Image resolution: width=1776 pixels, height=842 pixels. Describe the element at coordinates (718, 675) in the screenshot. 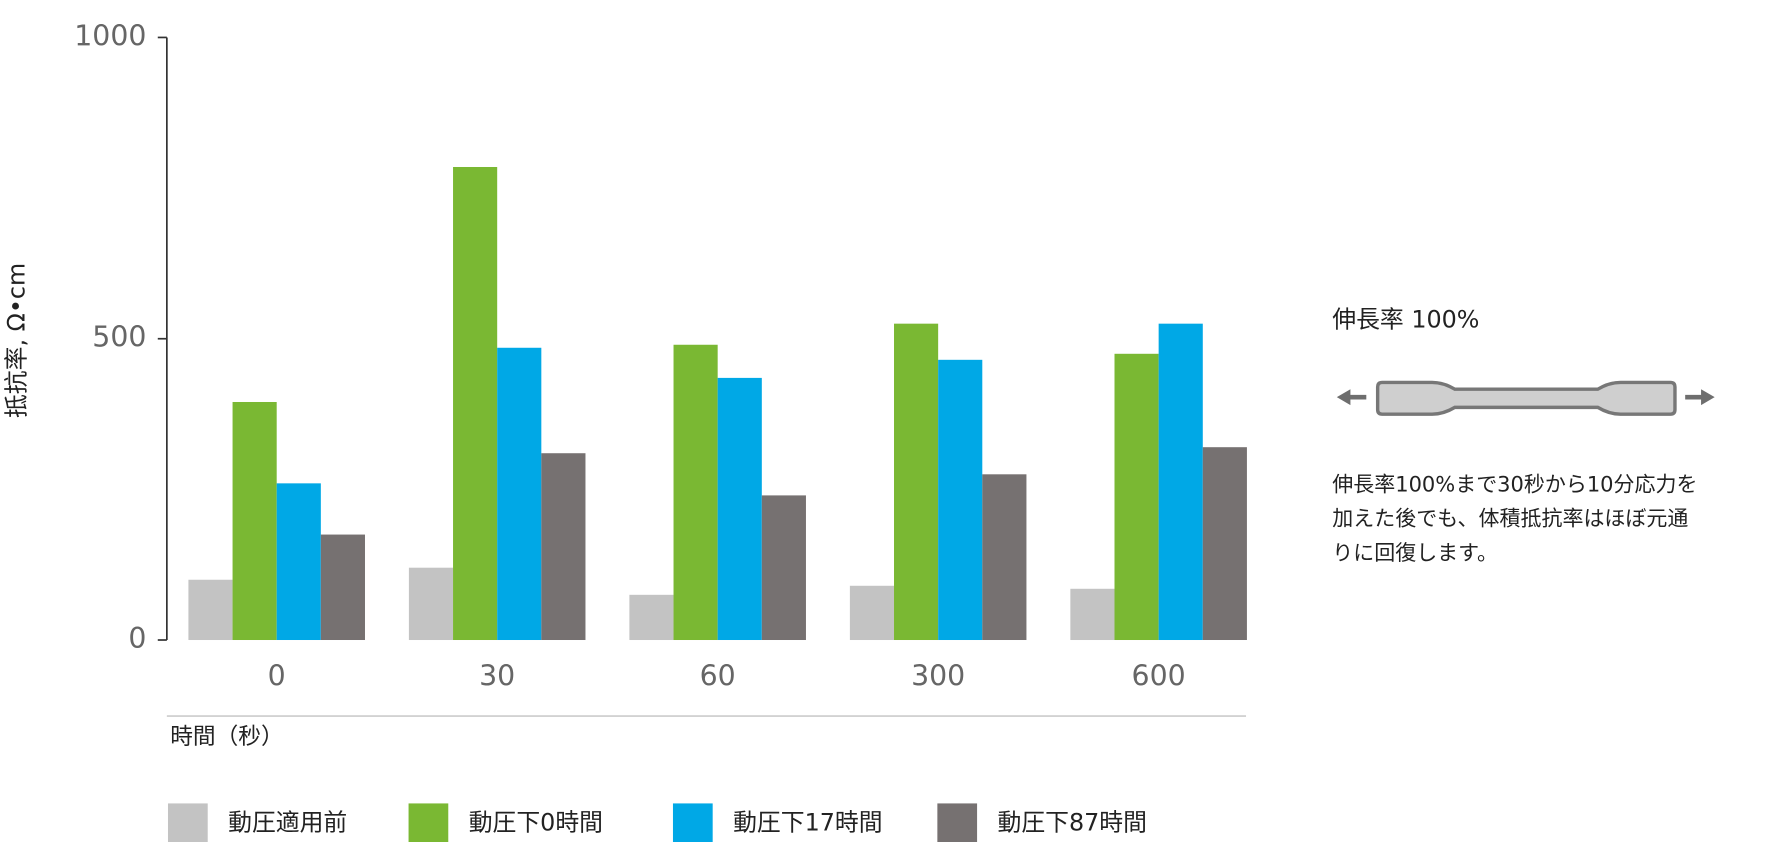

I see `x-tick-label: 60` at that location.